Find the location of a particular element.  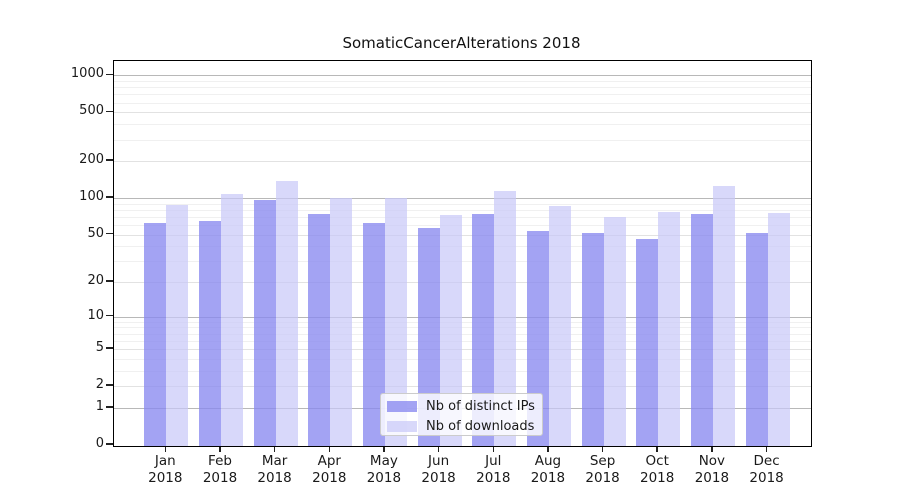

chart-title: SomaticCancerAlterations 2018 is located at coordinates (461, 43).